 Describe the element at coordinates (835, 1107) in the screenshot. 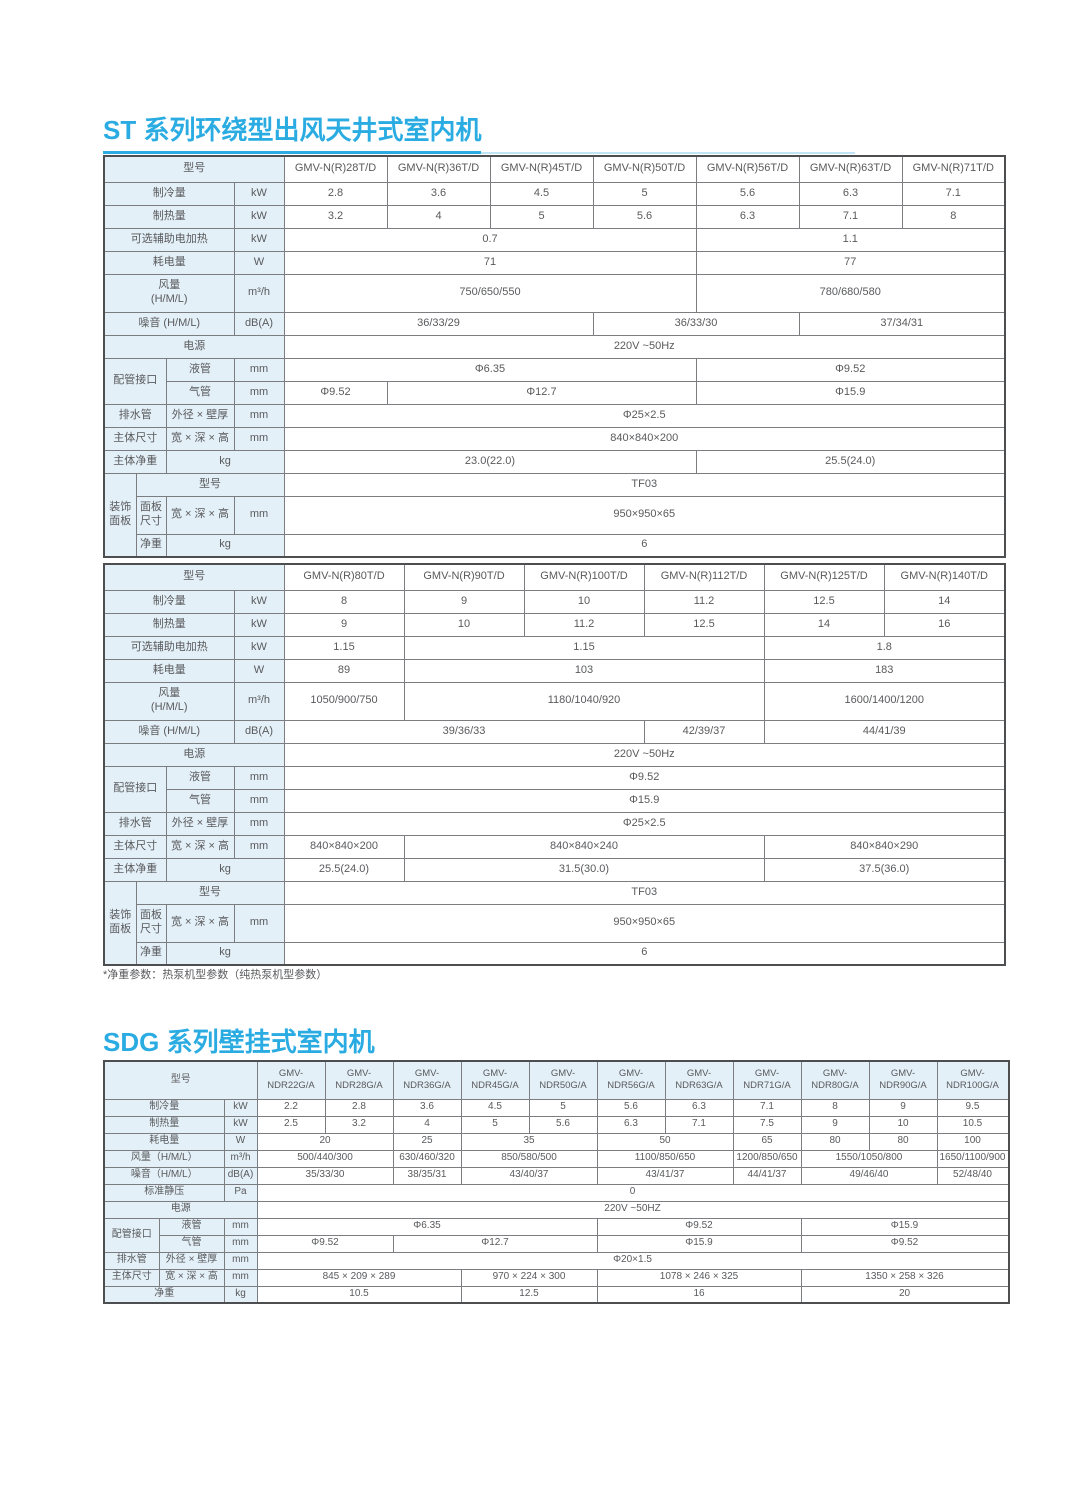

I see `value-cell: 8` at that location.